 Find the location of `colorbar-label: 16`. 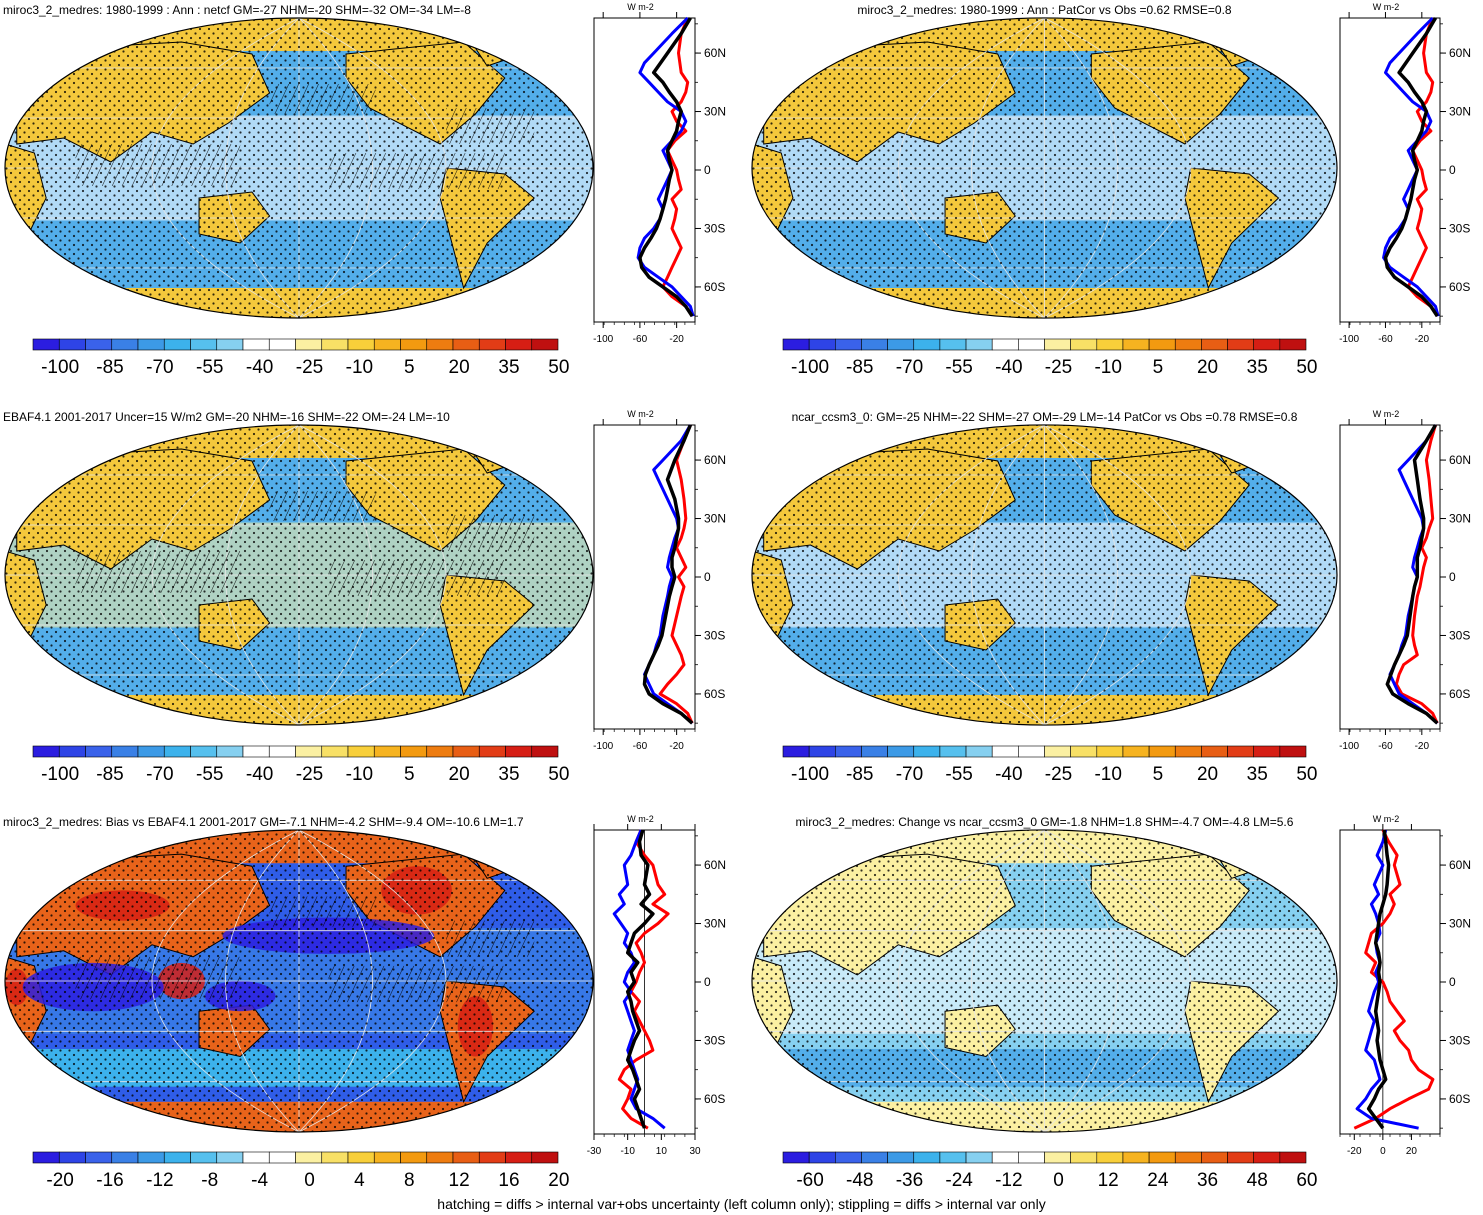

colorbar-label: 16 is located at coordinates (508, 1180).